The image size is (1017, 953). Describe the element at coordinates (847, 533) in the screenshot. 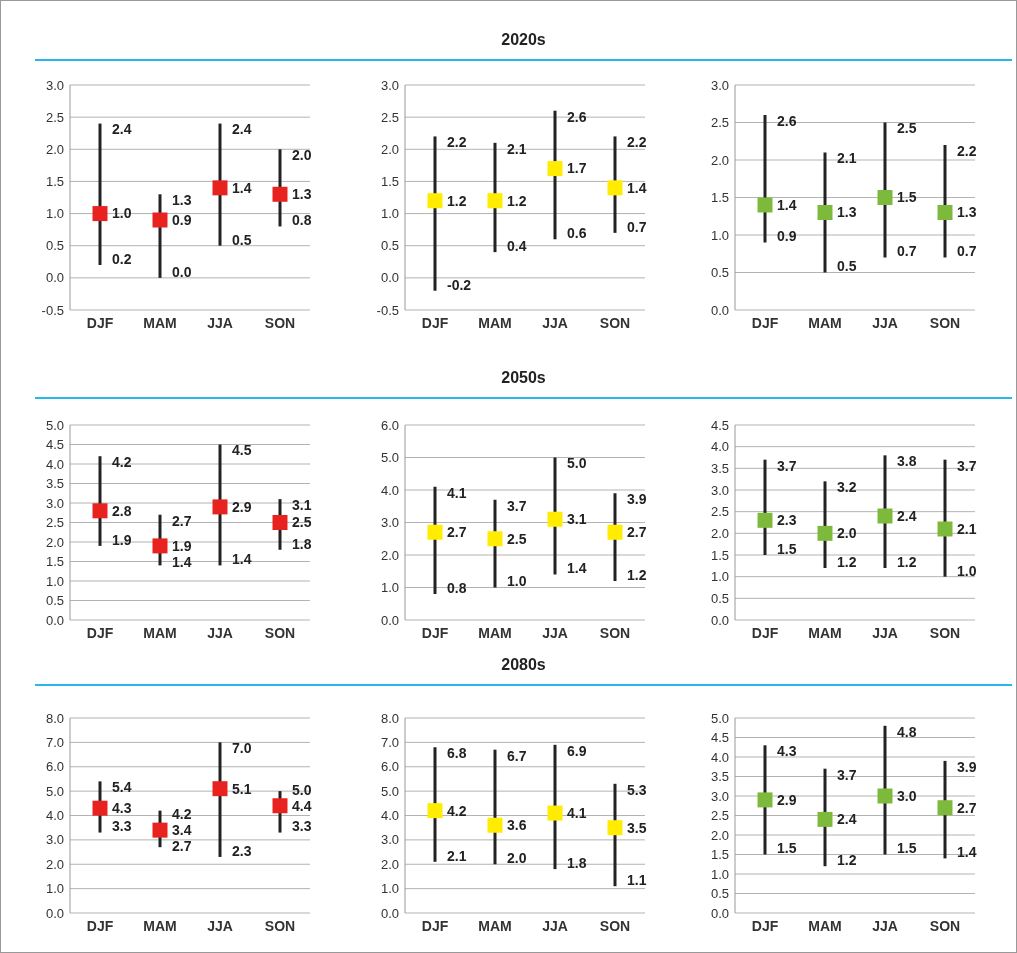

I see `data-label: 2.0` at that location.